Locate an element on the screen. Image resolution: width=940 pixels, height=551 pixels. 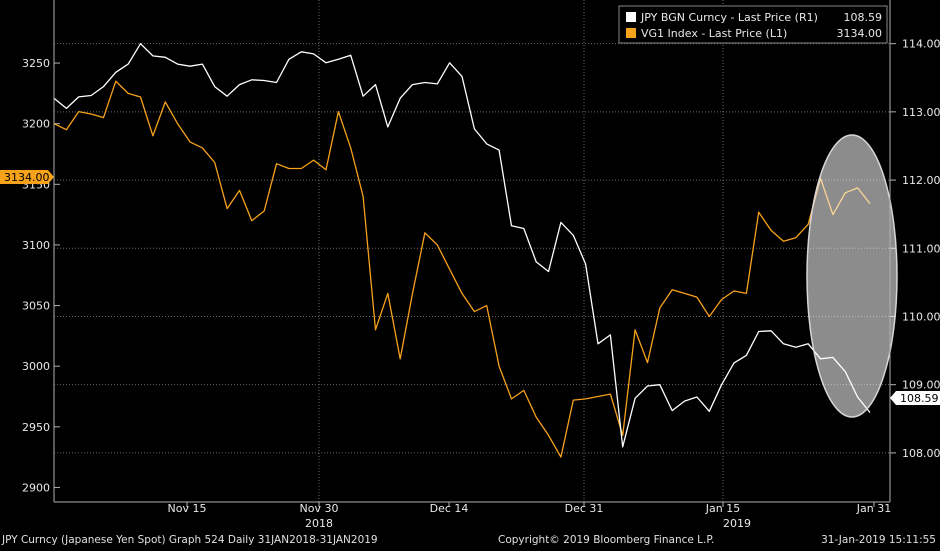
x-year-label-2019: 2019 is located at coordinates (737, 523).